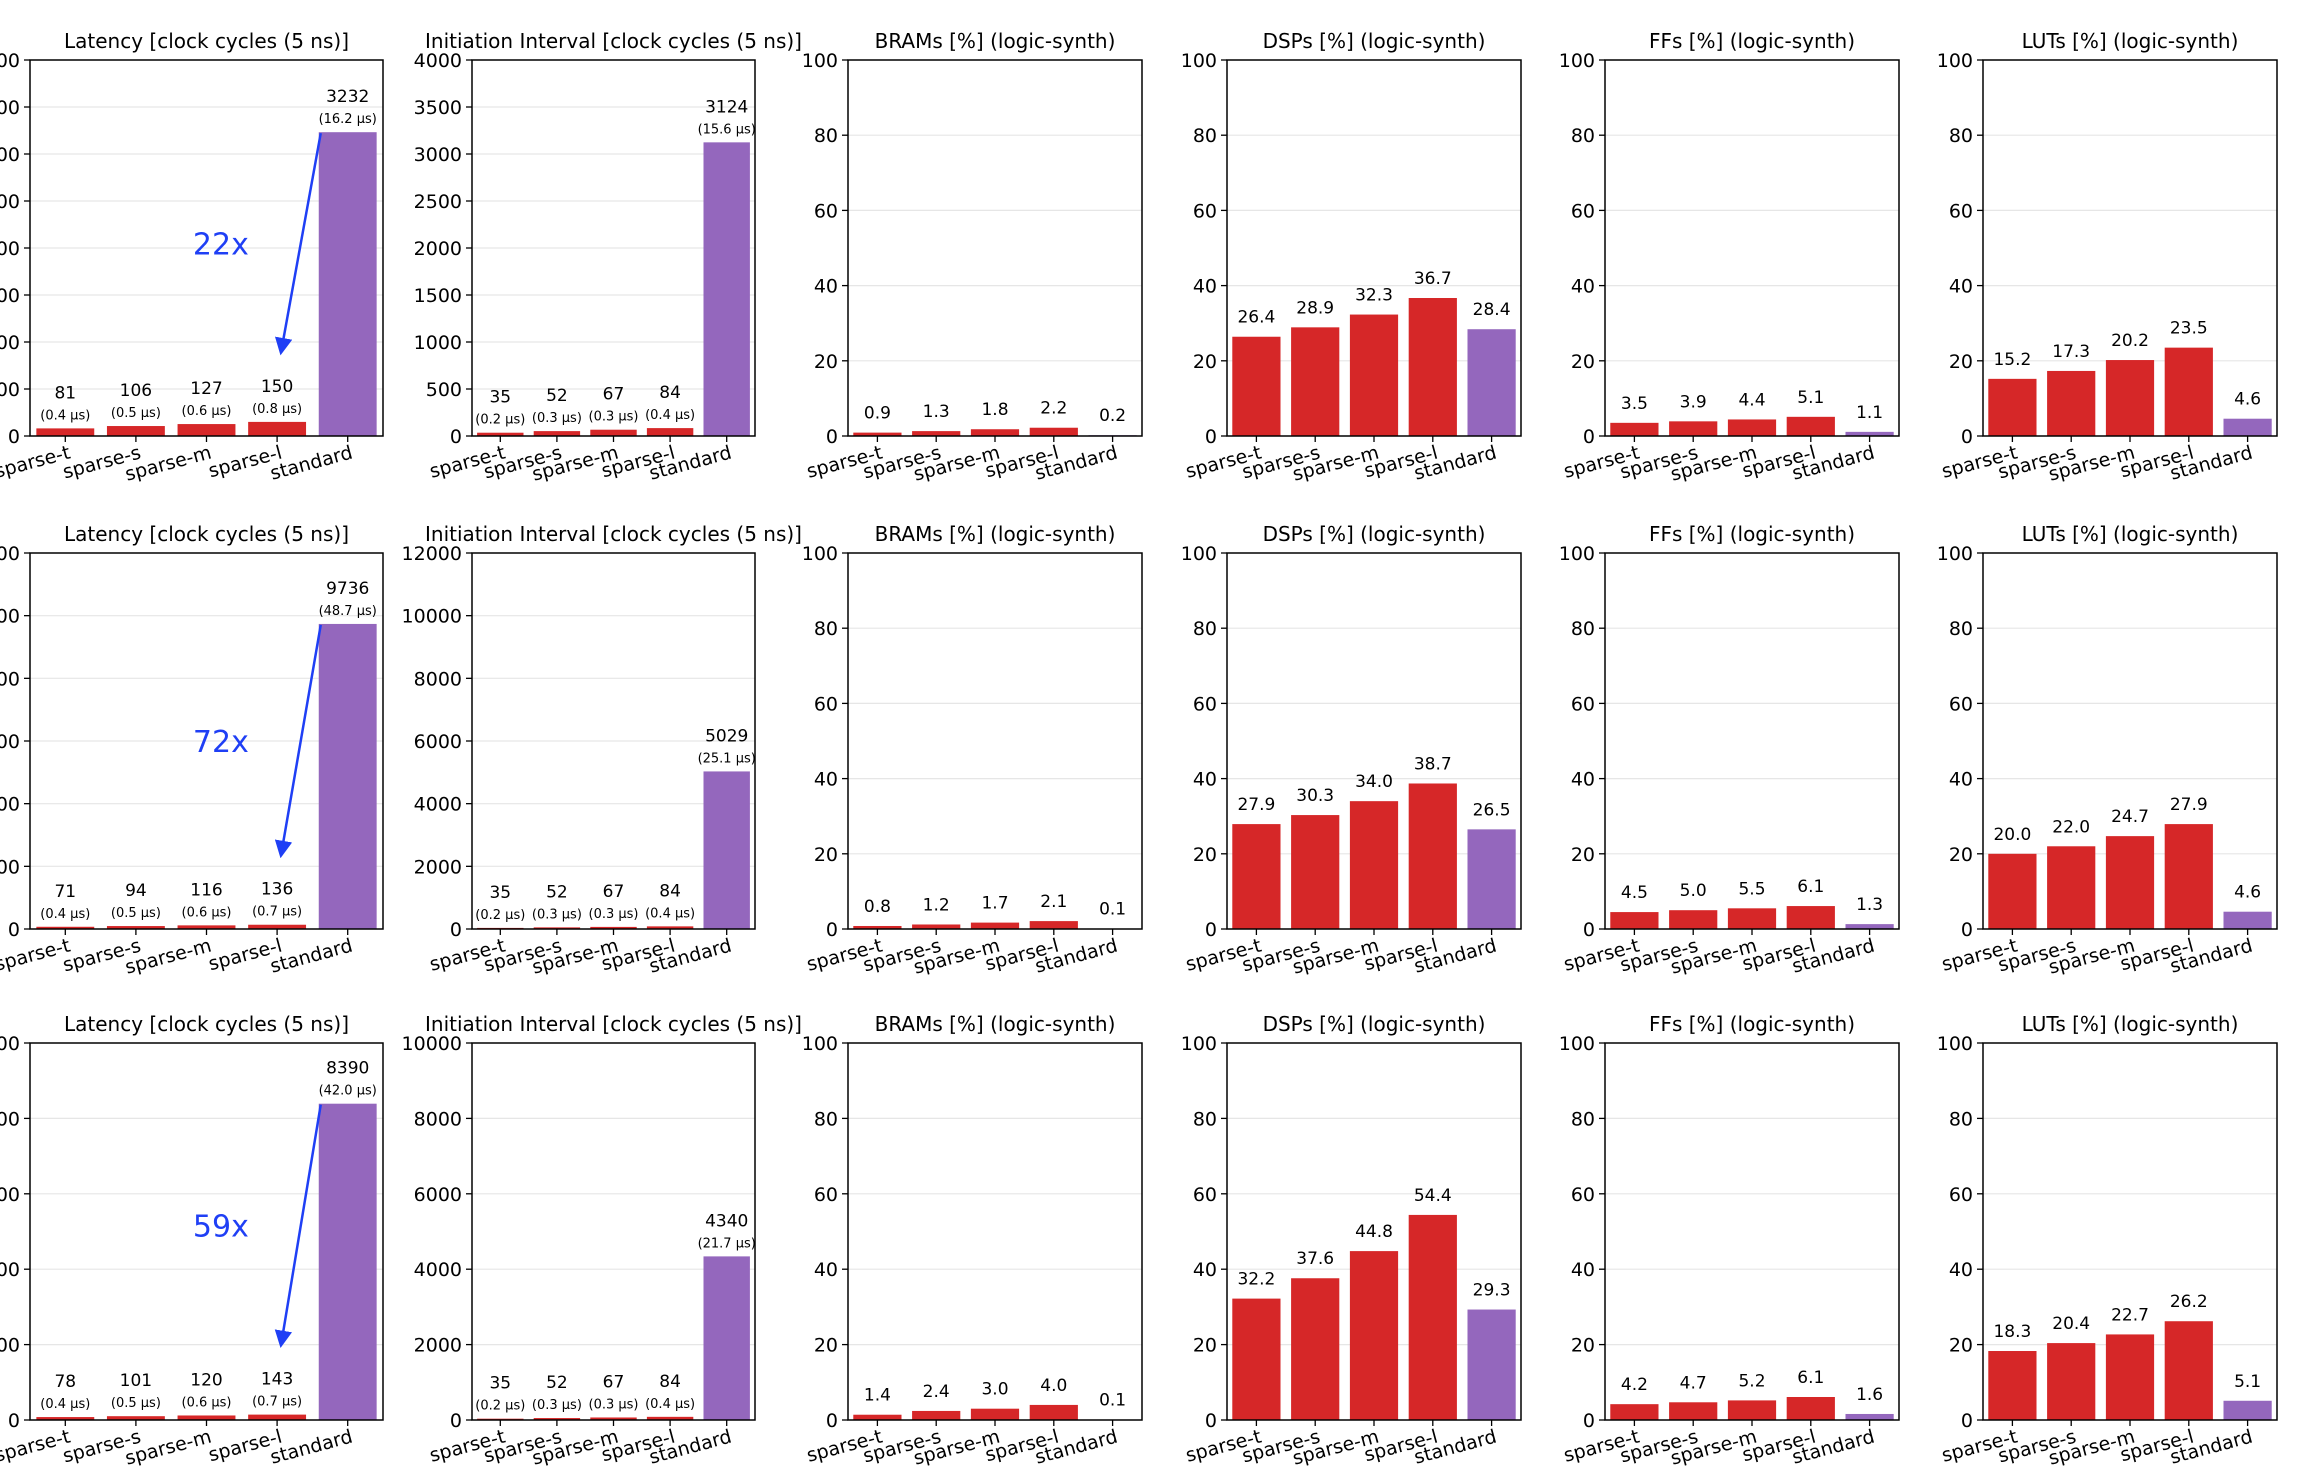 This screenshot has height=1475, width=2300. Describe the element at coordinates (1374, 782) in the screenshot. I see `bar-value-label: 34.0` at that location.